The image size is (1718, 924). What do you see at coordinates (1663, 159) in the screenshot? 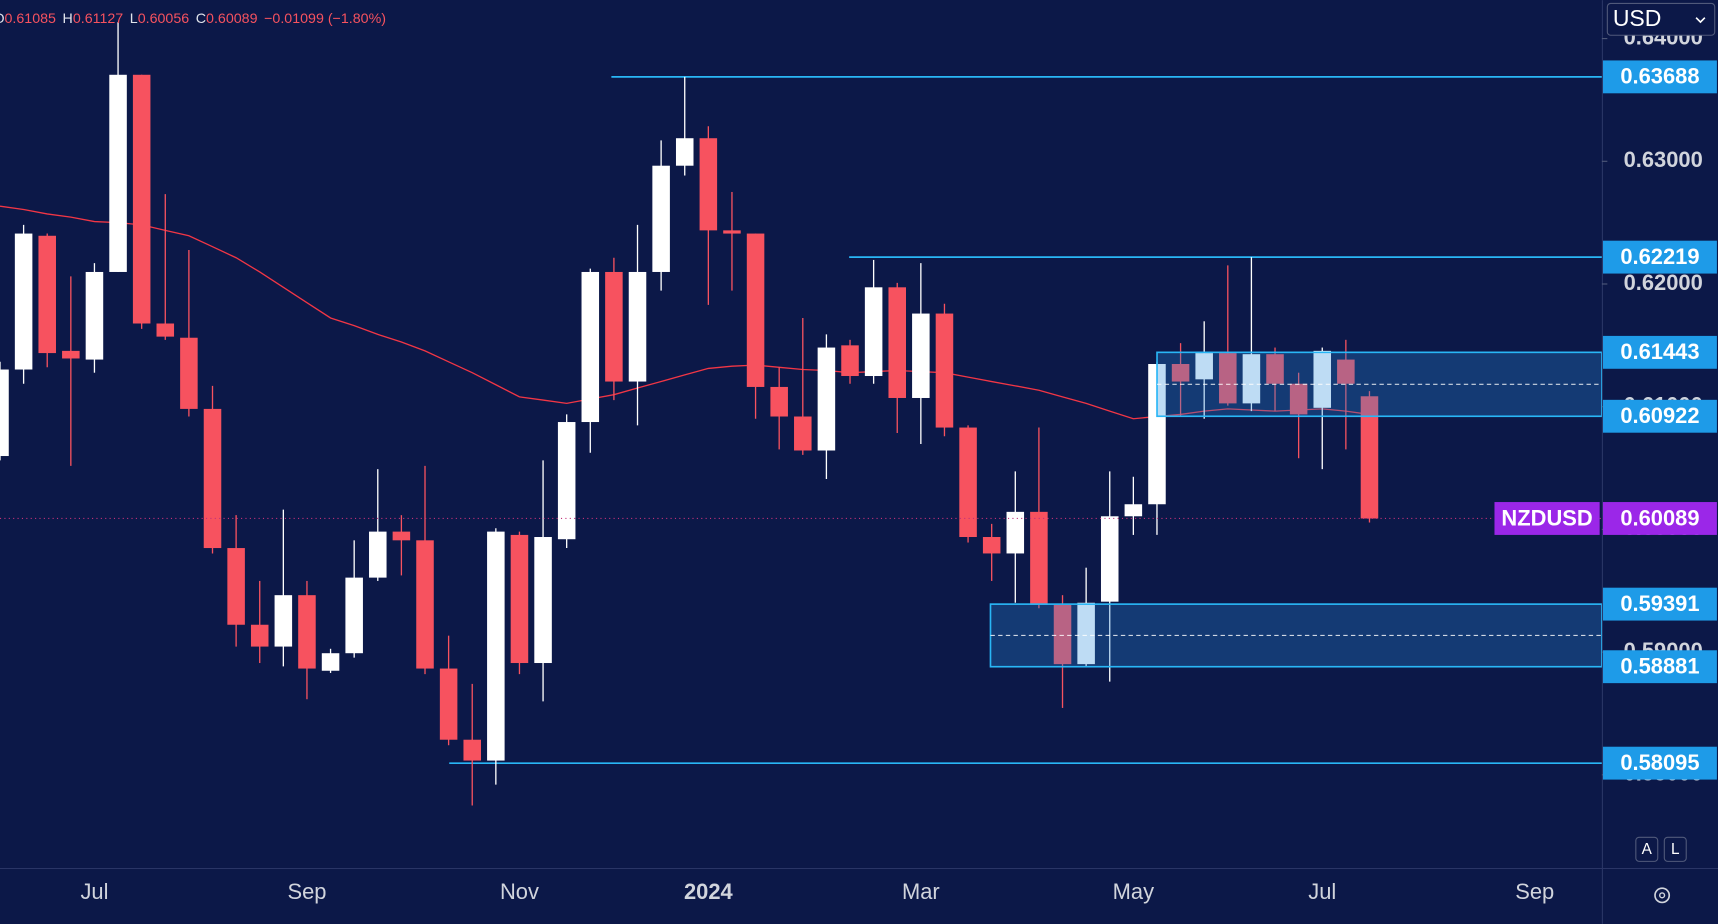
I see `y-tick-label: 0.63000` at bounding box center [1663, 159].